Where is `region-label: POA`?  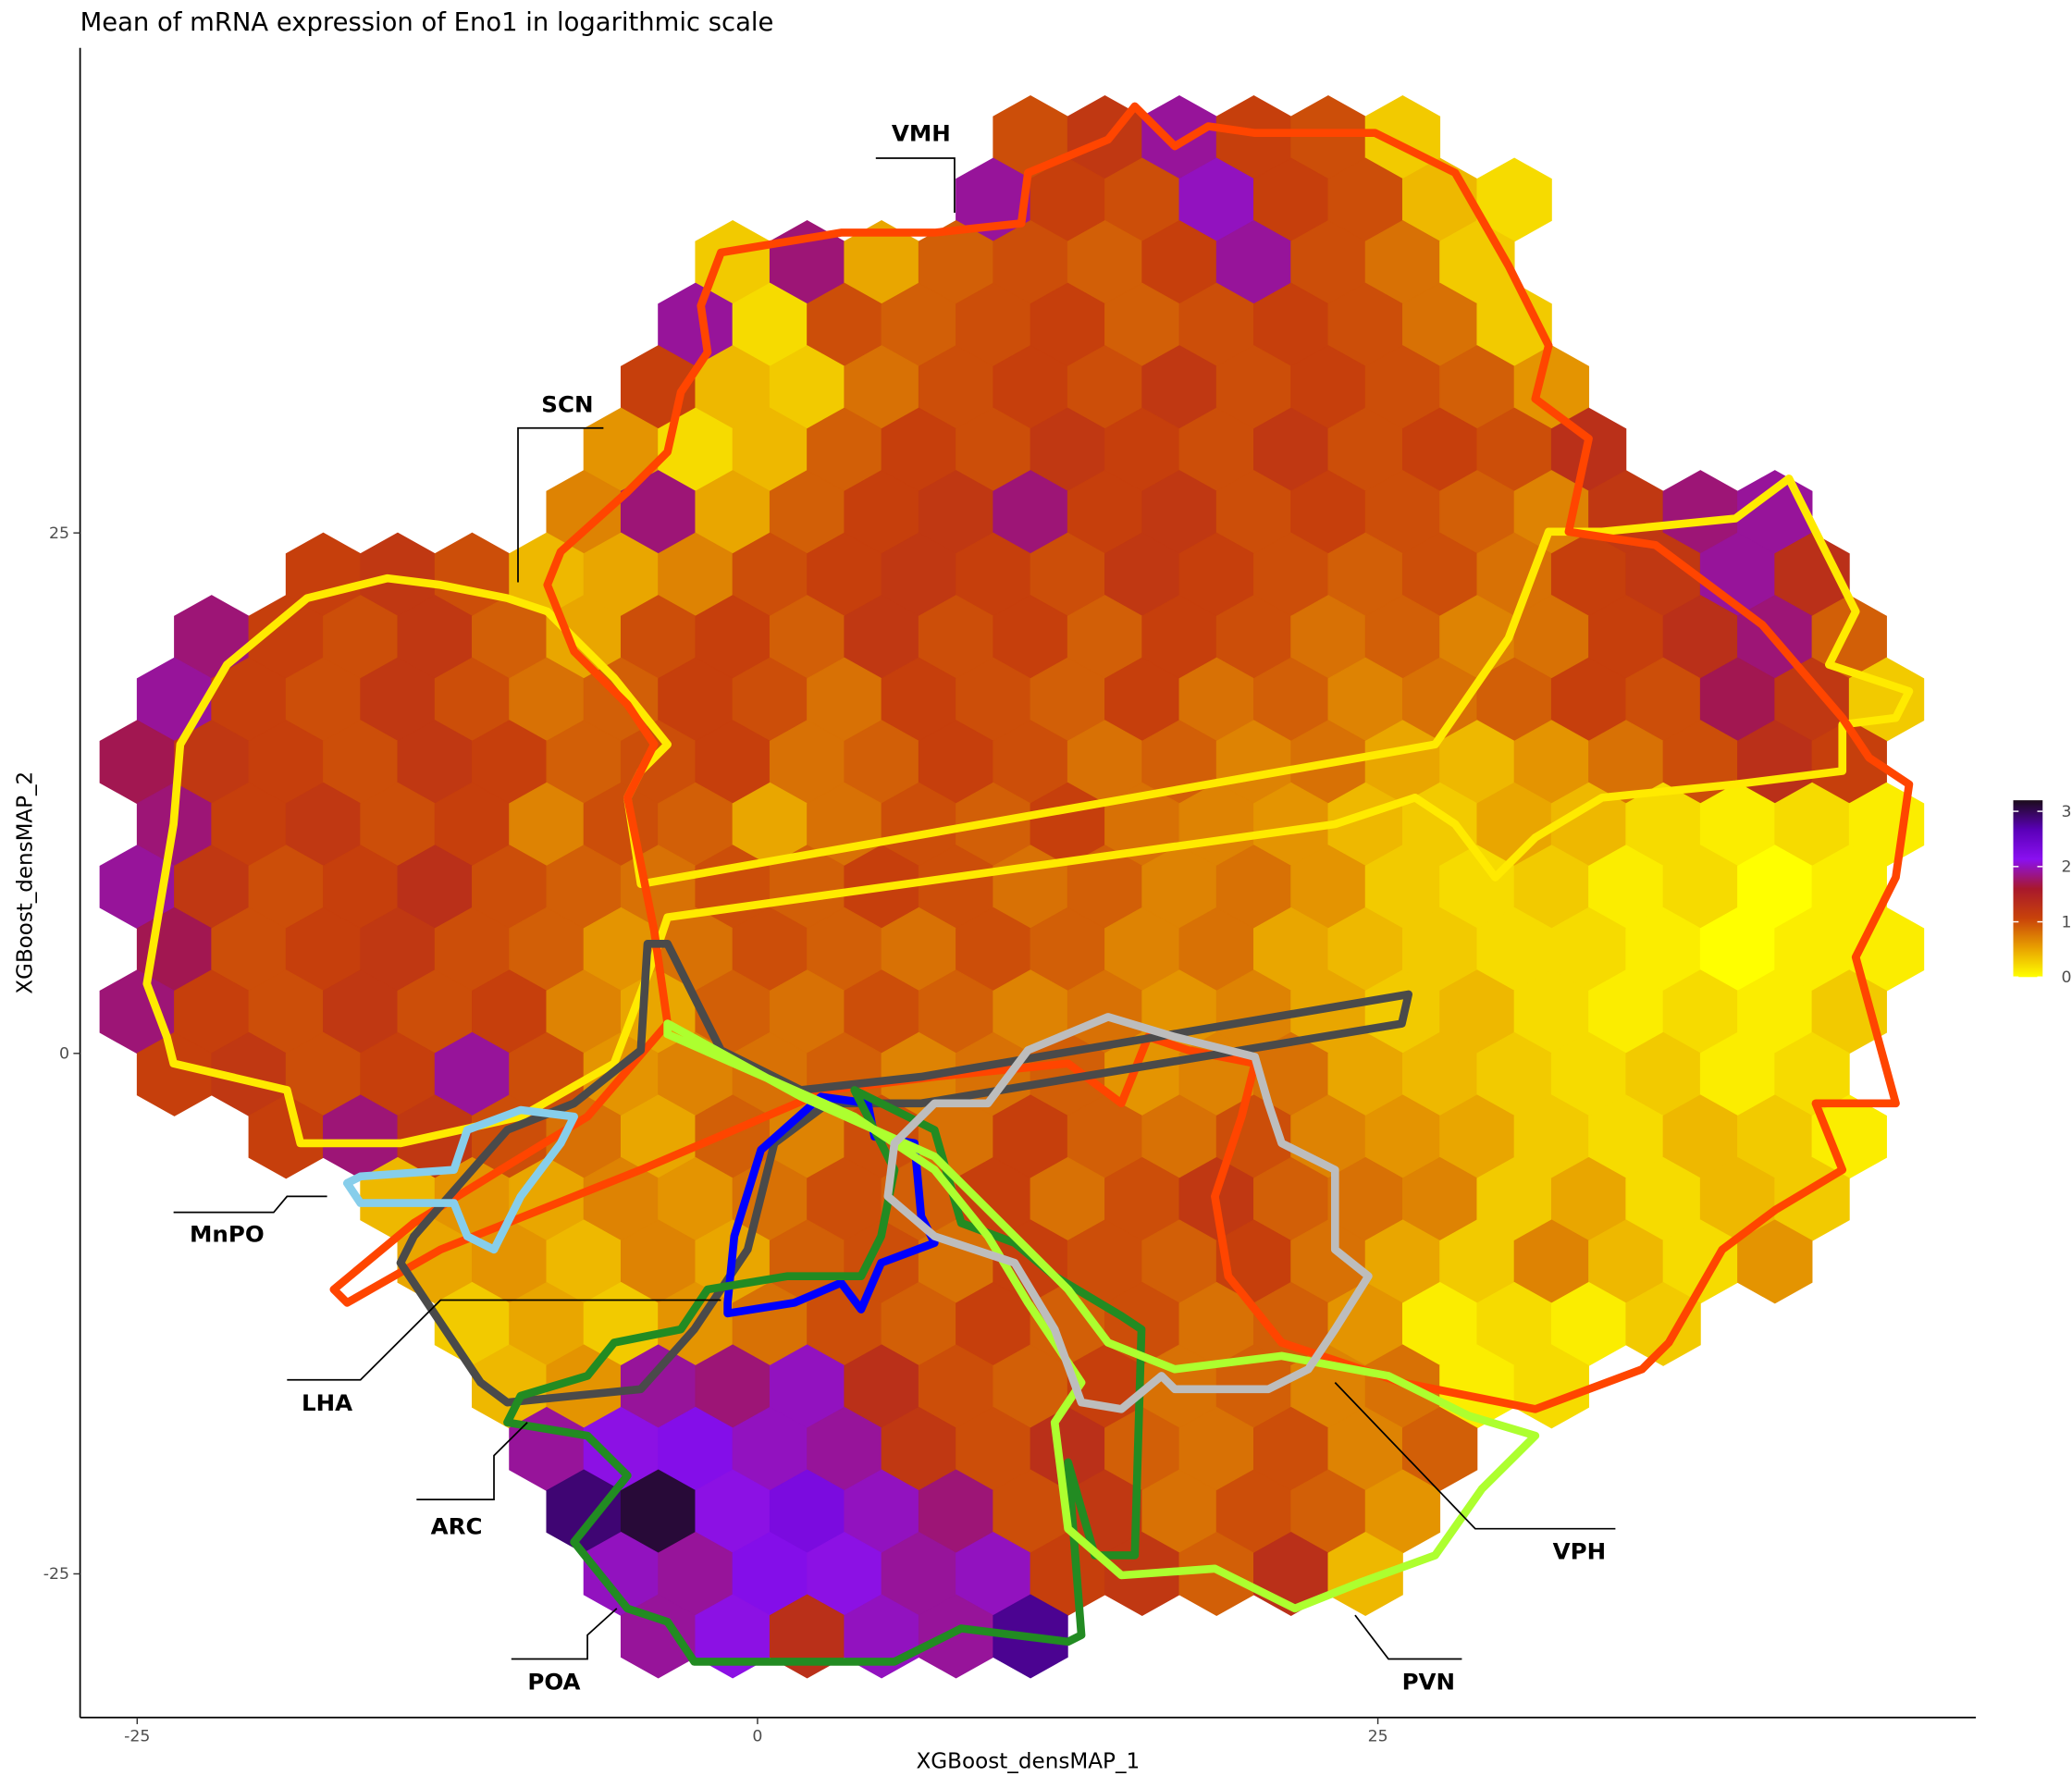
region-label: POA is located at coordinates (554, 1683).